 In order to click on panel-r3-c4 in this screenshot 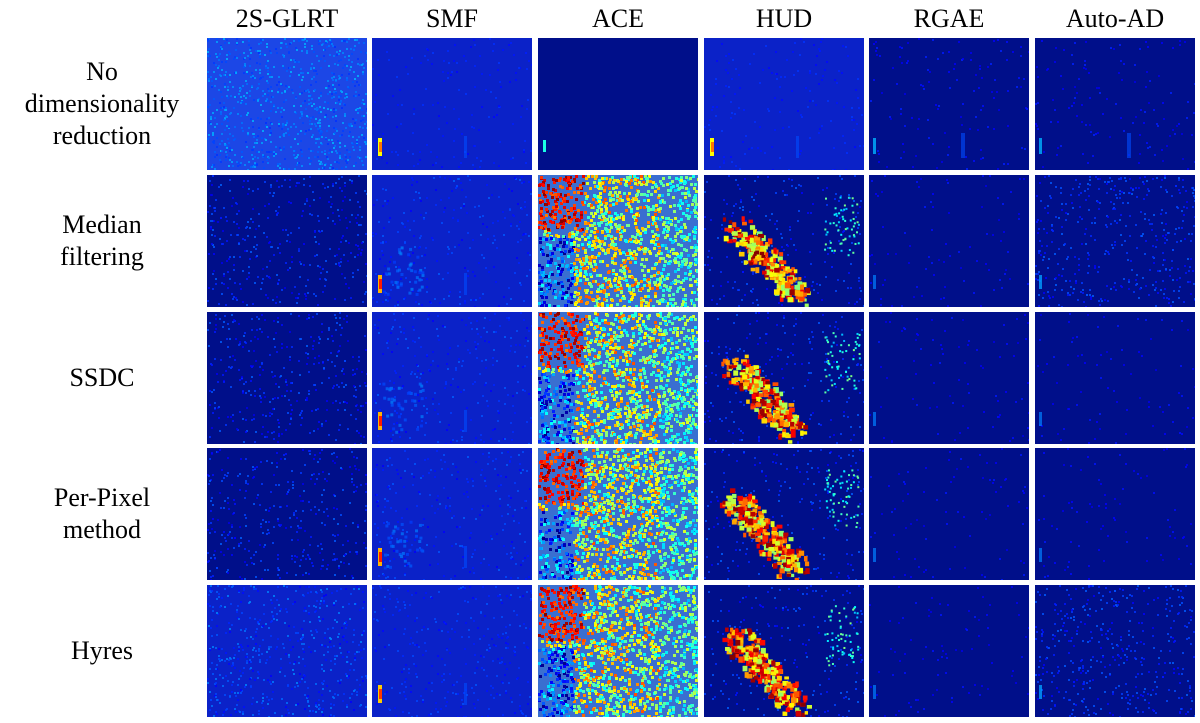, I will do `click(949, 514)`.